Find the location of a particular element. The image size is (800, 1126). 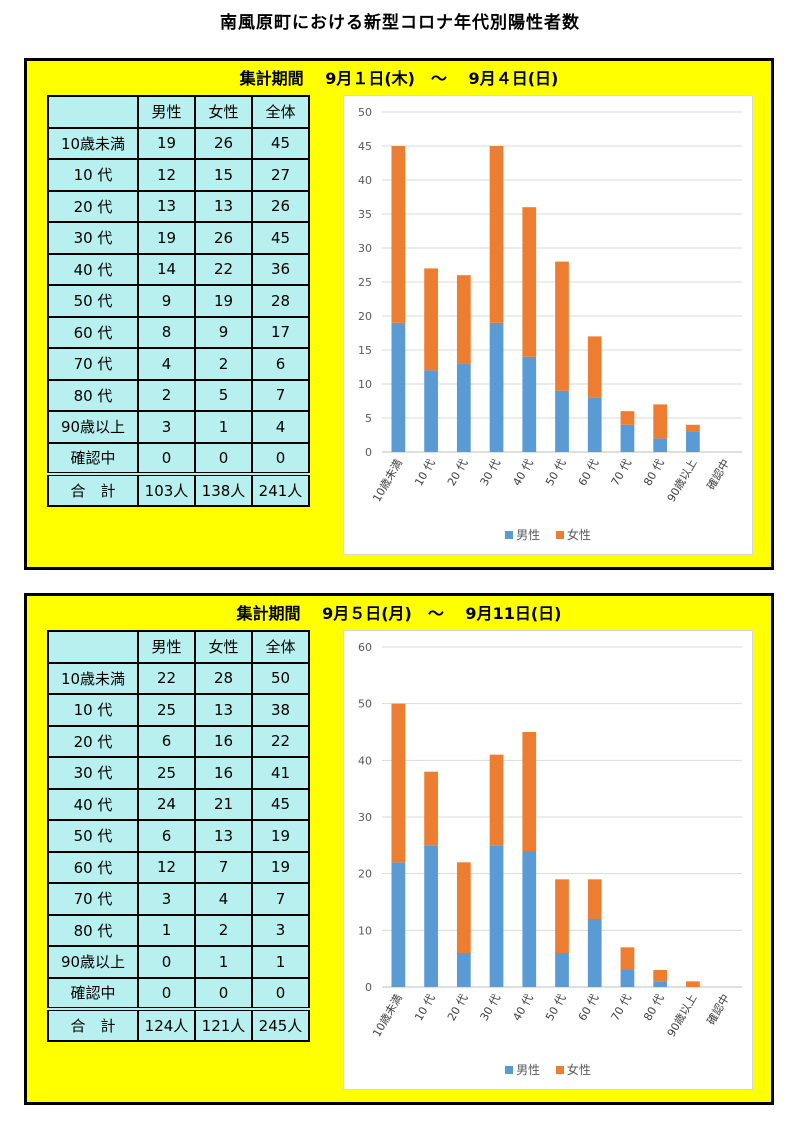

grand-total: 245人 is located at coordinates (280, 1024).